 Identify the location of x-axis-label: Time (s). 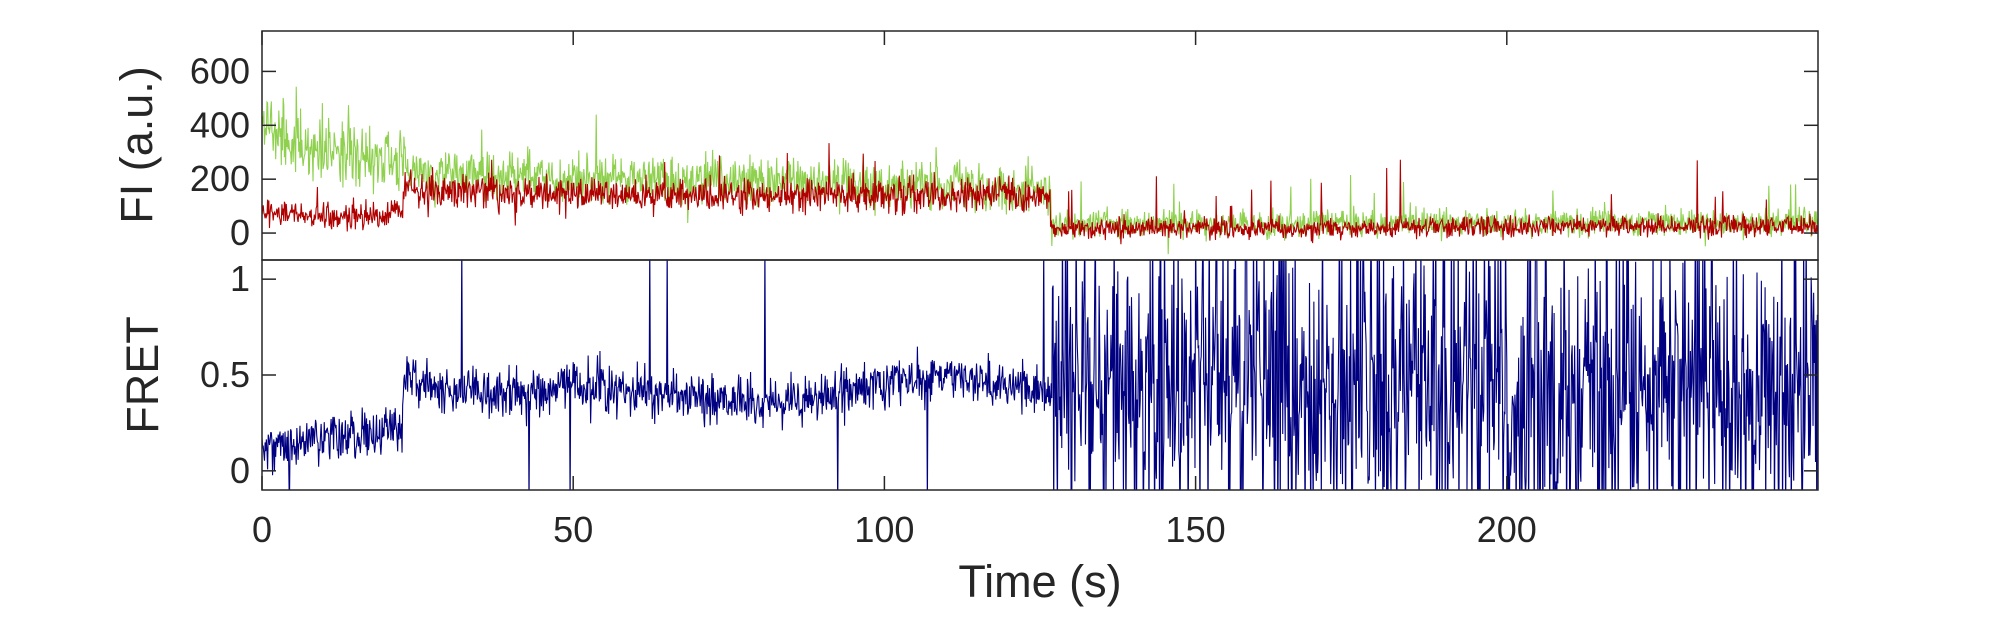
(1039, 581).